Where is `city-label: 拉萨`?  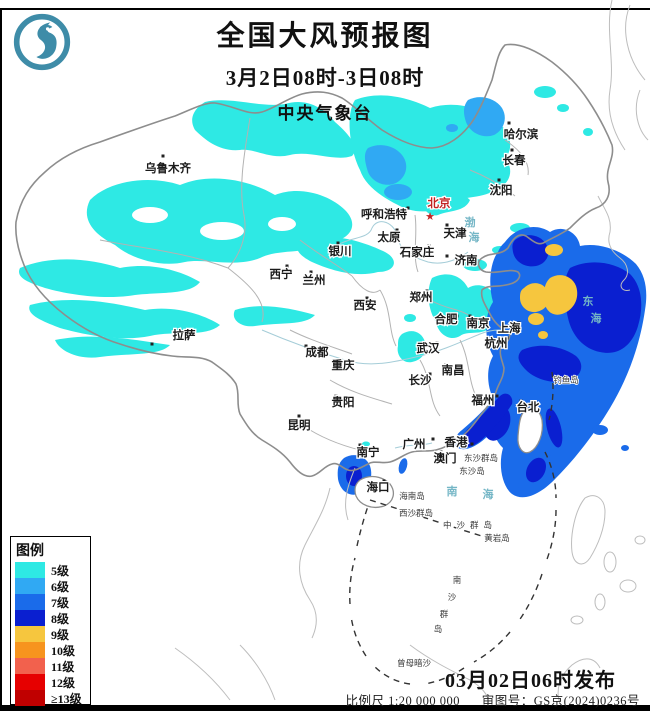 city-label: 拉萨 is located at coordinates (184, 335).